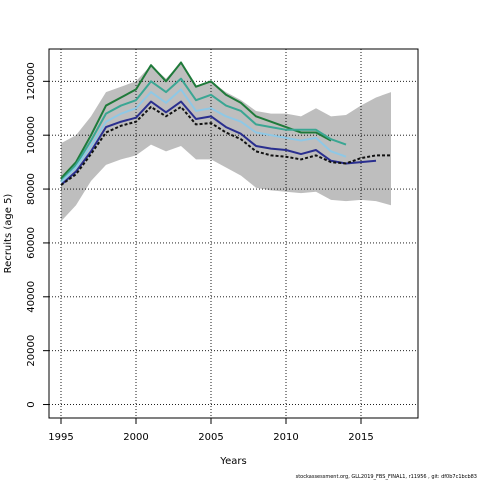  I want to click on x-tick-label: 2000, so click(135, 437).